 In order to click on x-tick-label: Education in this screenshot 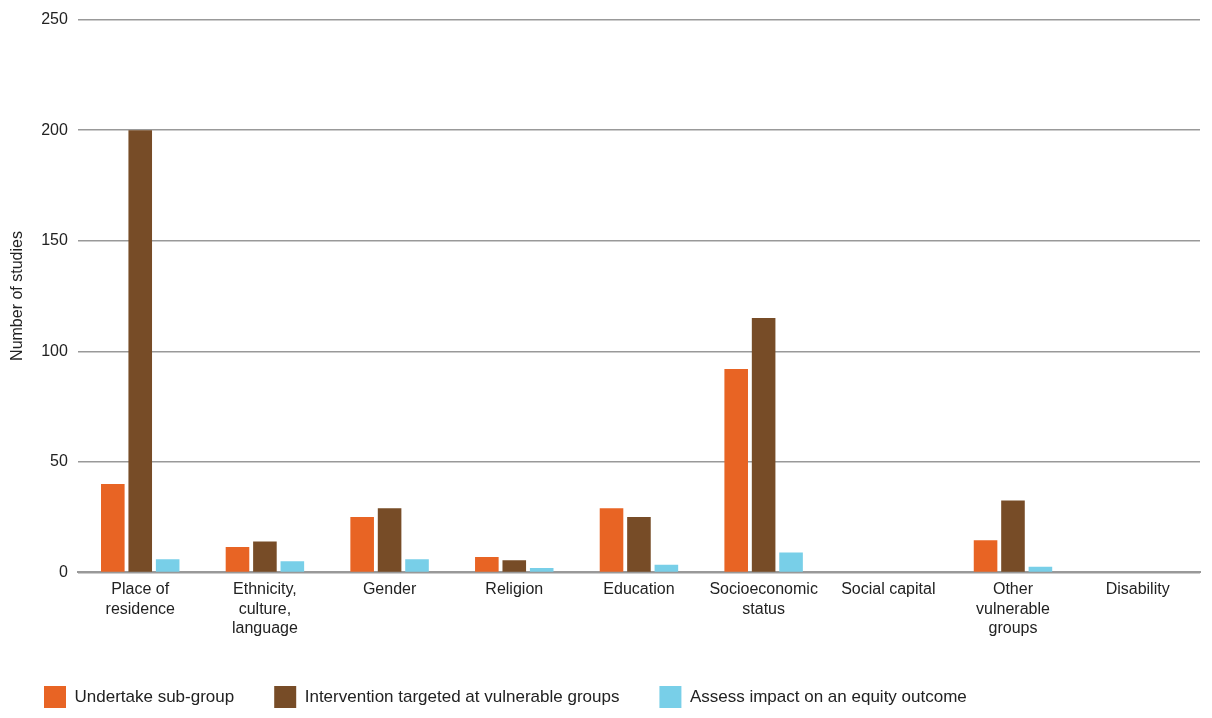, I will do `click(639, 589)`.